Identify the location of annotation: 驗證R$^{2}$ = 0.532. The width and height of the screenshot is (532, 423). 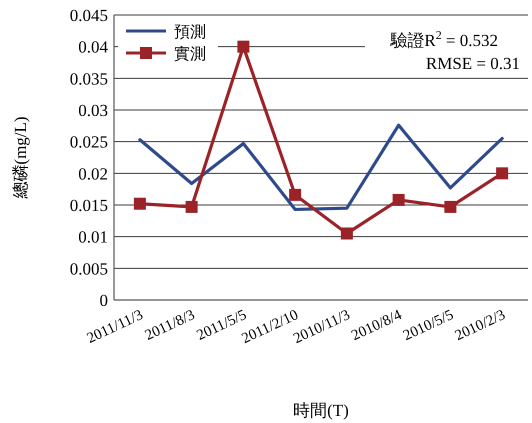
(443, 39).